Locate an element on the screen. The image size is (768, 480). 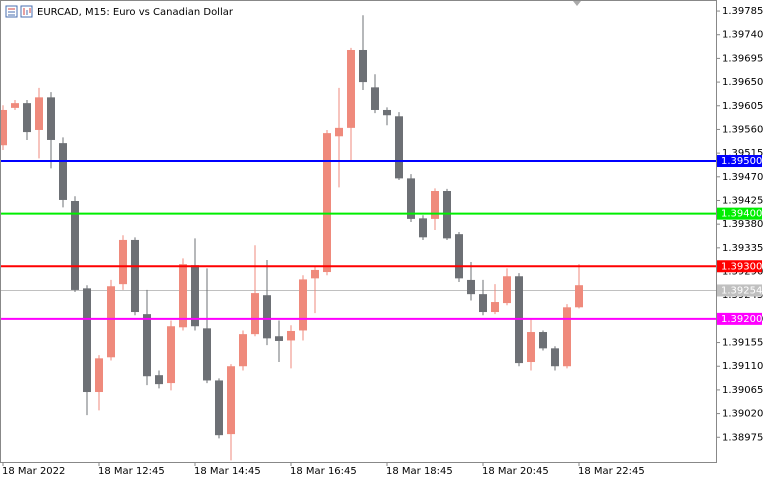
y-tick-label: 1.39155 is located at coordinates (742, 343).